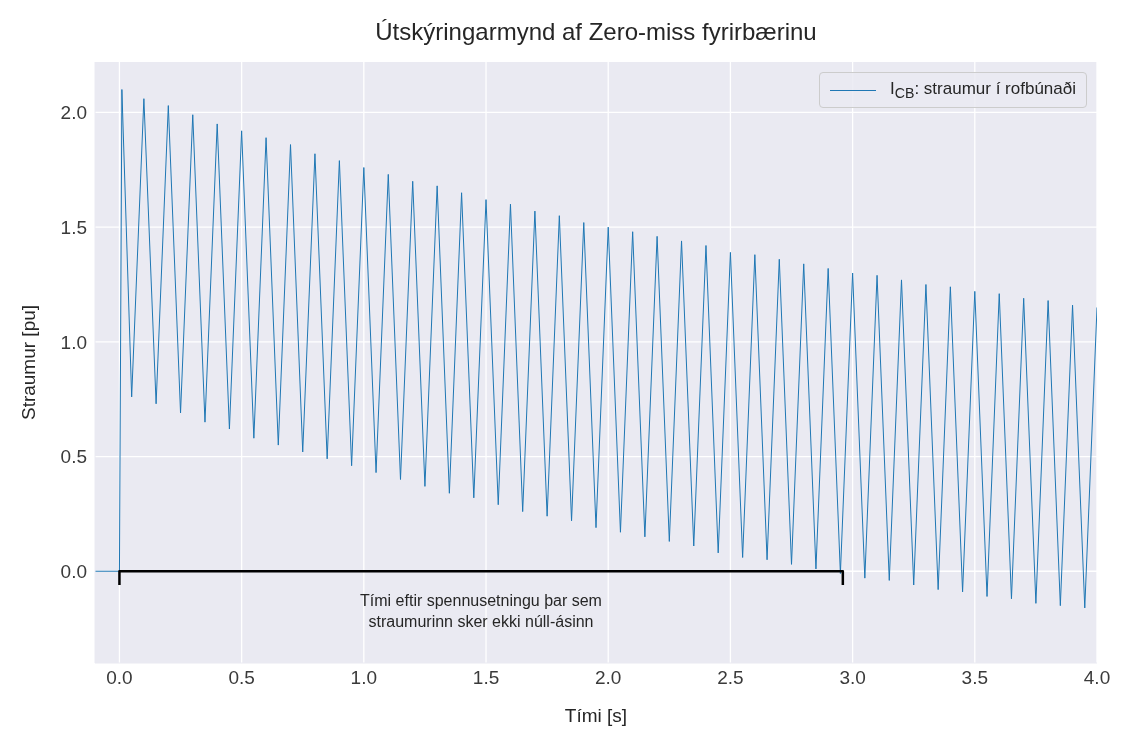  Describe the element at coordinates (73, 457) in the screenshot. I see `y-tick-label: 0.5` at that location.